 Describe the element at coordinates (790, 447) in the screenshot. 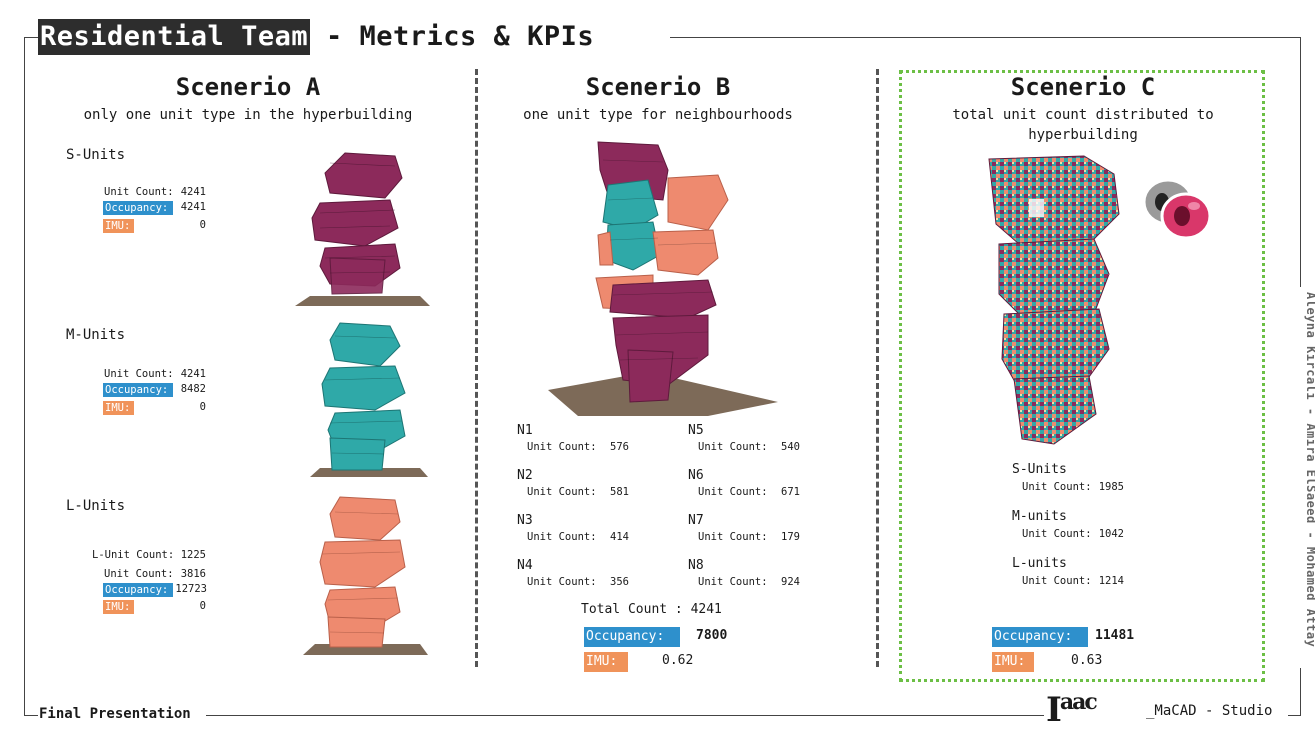

I see `unit-count-value: 540` at that location.